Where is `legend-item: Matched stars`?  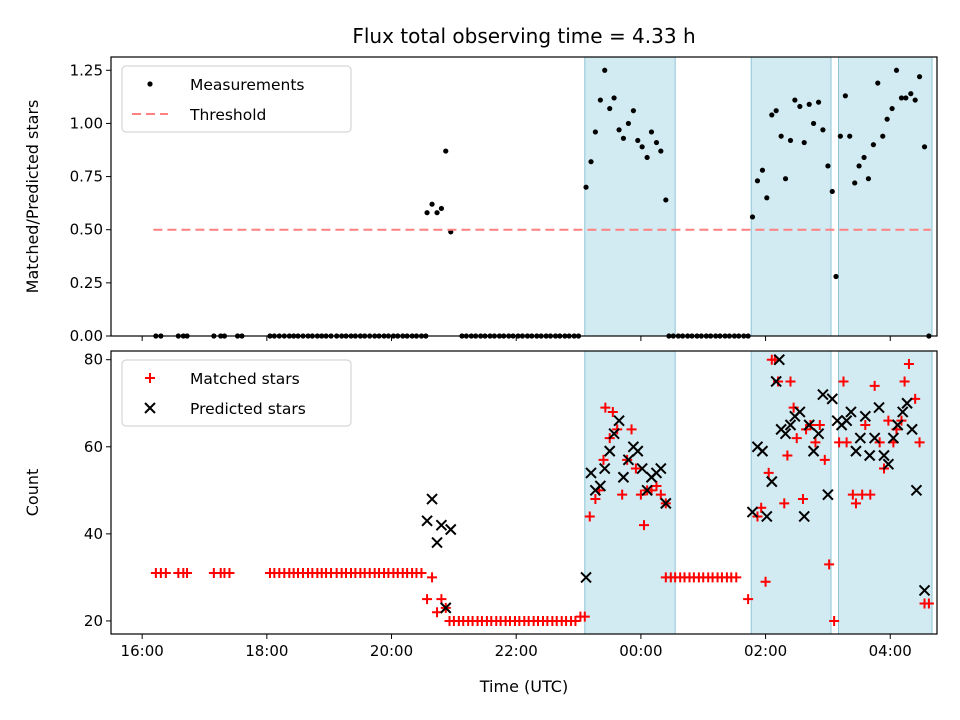
legend-item: Matched stars is located at coordinates (222, 379).